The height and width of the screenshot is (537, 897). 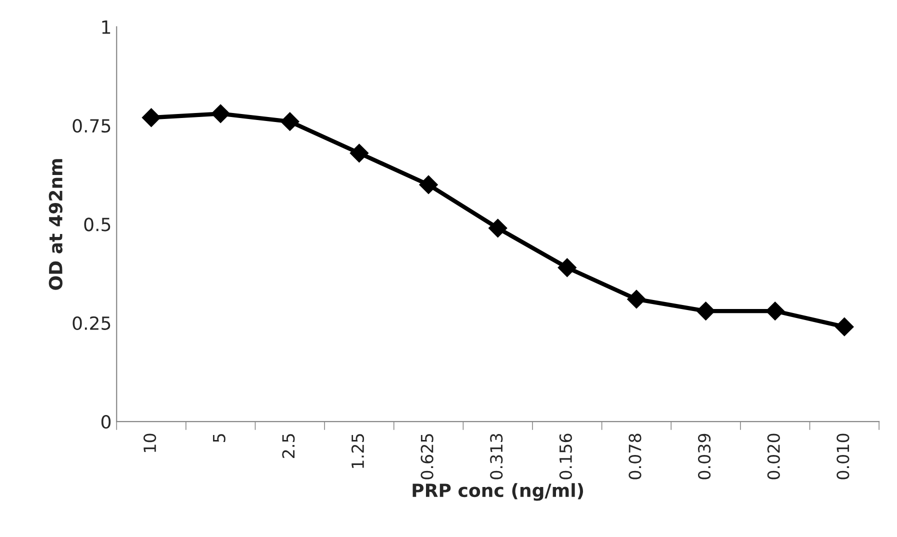 What do you see at coordinates (773, 457) in the screenshot?
I see `x-tick-label: 0.020` at bounding box center [773, 457].